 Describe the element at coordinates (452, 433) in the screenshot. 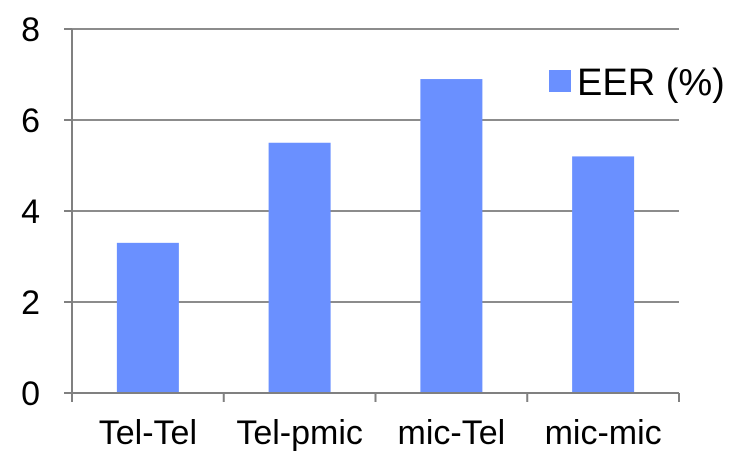

I see `x-tick-label: mic-Tel` at that location.